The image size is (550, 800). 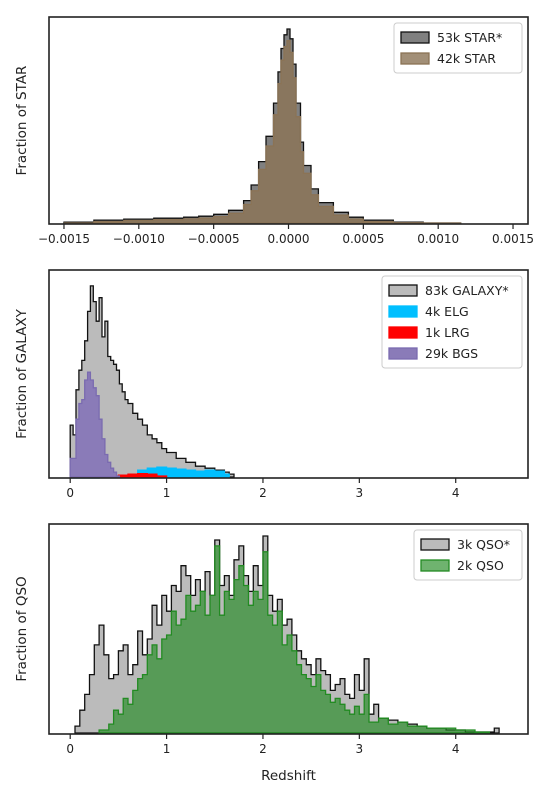 I want to click on legend-label: 3k QSO*, so click(x=483, y=544).